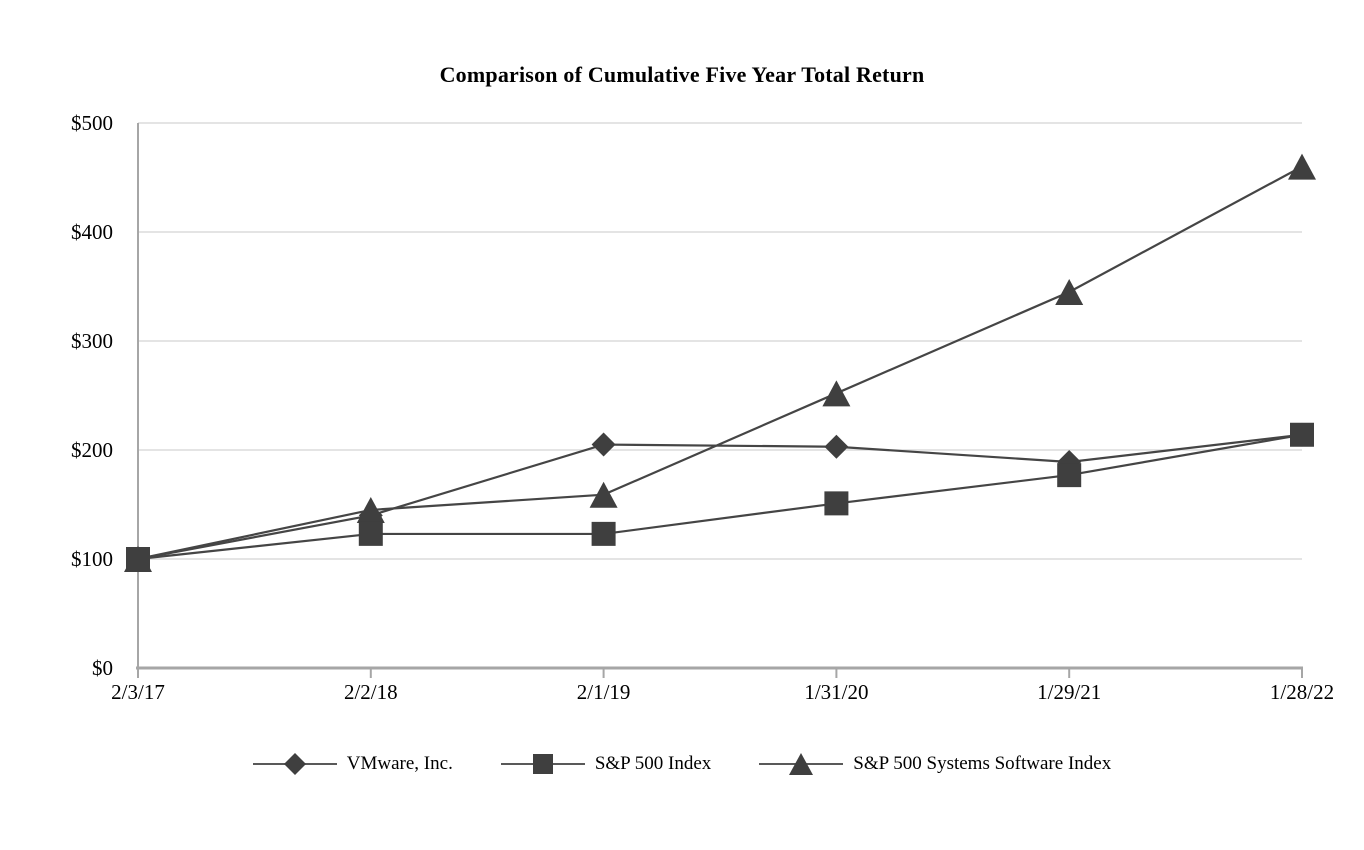  What do you see at coordinates (92, 450) in the screenshot?
I see `y-tick-label: $200` at bounding box center [92, 450].